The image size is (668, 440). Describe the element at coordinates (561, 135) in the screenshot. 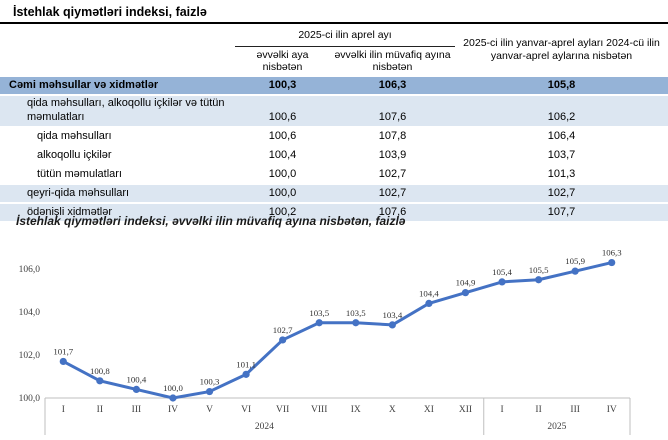

I see `row-value: 106,4` at that location.